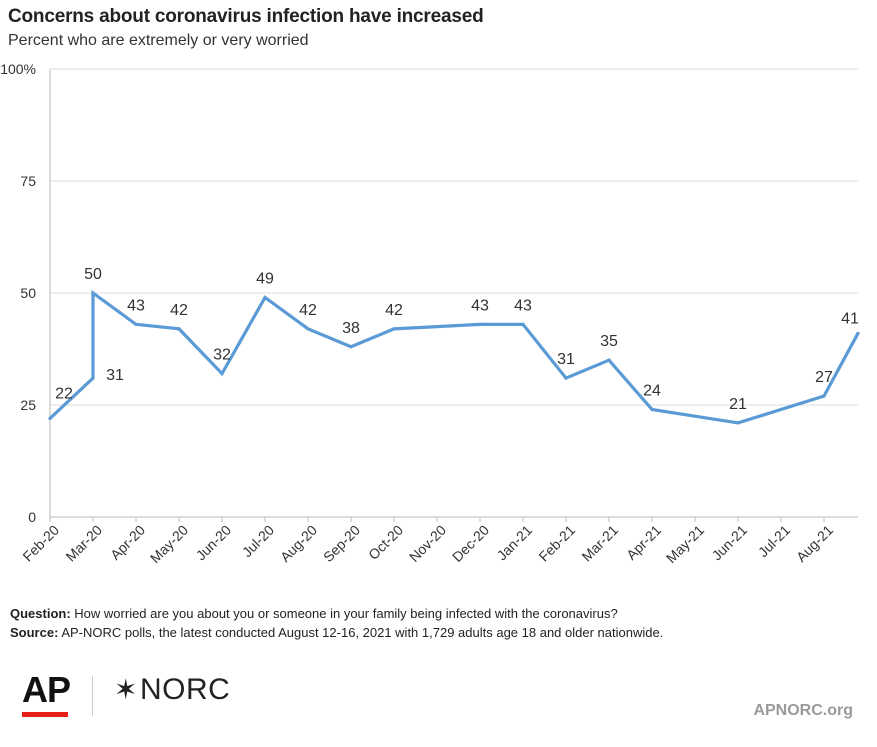  I want to click on data-label: 38, so click(351, 328).